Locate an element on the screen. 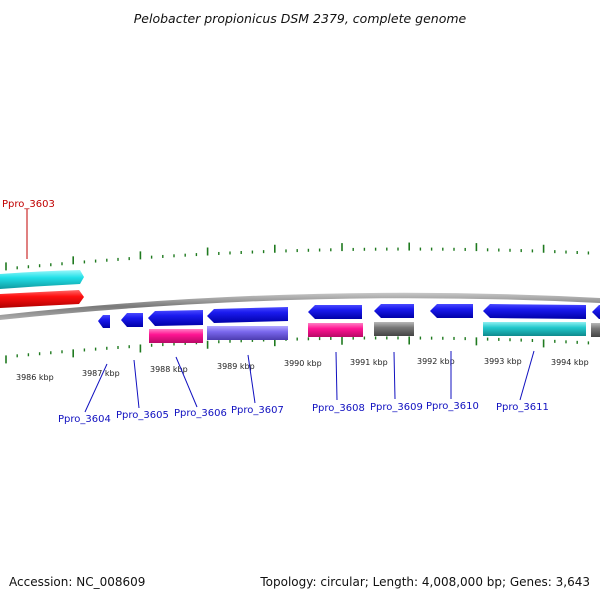  scale-label: 3988 kbp is located at coordinates (169, 369).